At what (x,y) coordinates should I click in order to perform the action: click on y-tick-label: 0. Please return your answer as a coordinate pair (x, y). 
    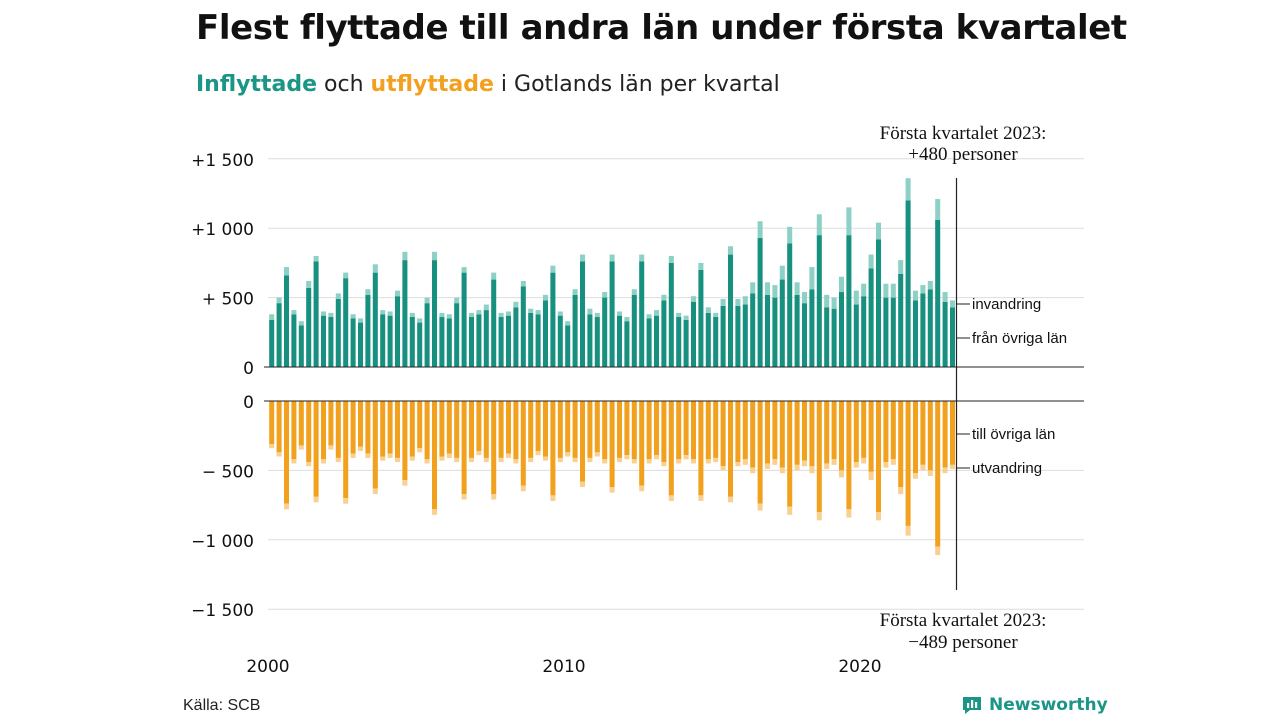
    Looking at the image, I should click on (248, 403).